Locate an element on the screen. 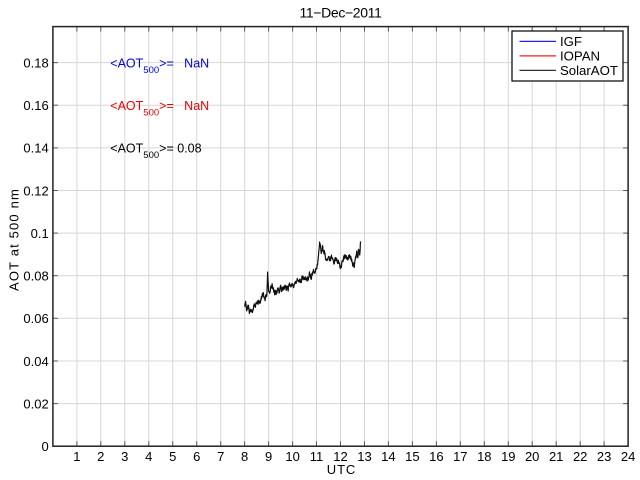 The height and width of the screenshot is (480, 640). svg-text: 22 is located at coordinates (580, 456).